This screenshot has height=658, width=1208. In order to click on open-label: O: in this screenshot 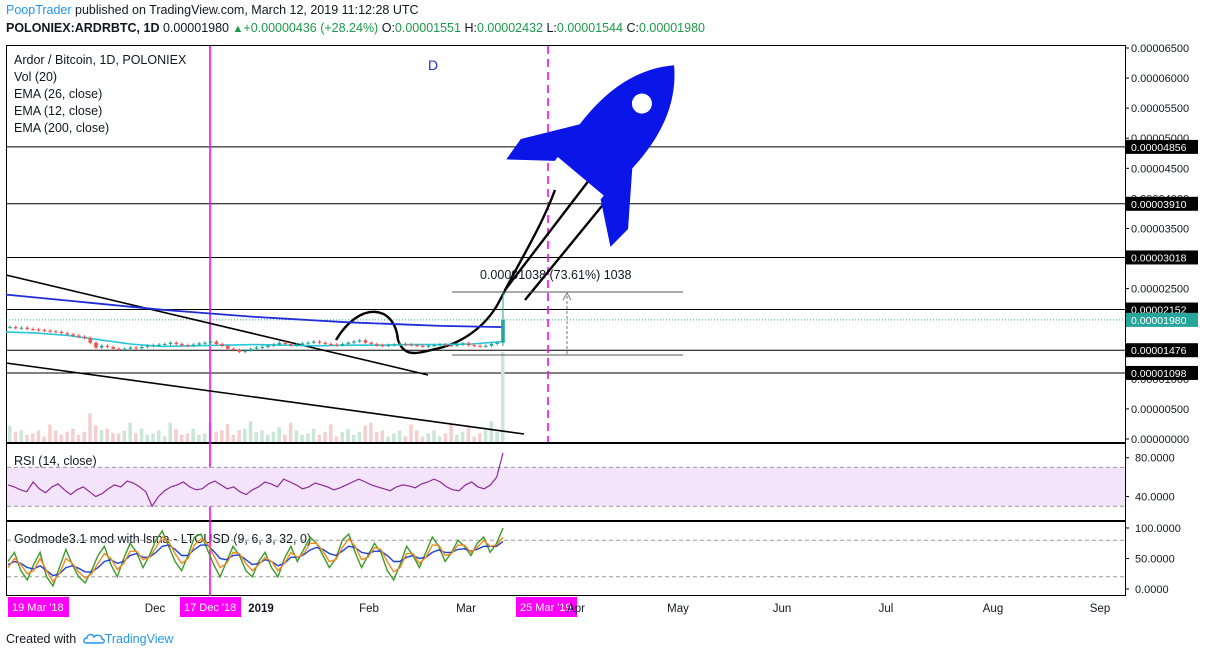, I will do `click(388, 28)`.